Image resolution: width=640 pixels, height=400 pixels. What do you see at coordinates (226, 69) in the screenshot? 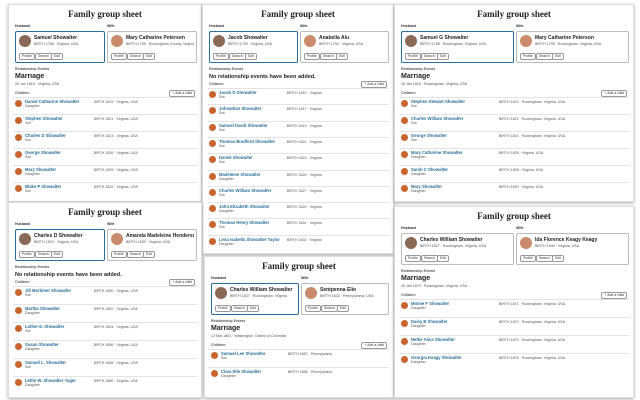
I see `events-label: Relationship Events` at bounding box center [226, 69].